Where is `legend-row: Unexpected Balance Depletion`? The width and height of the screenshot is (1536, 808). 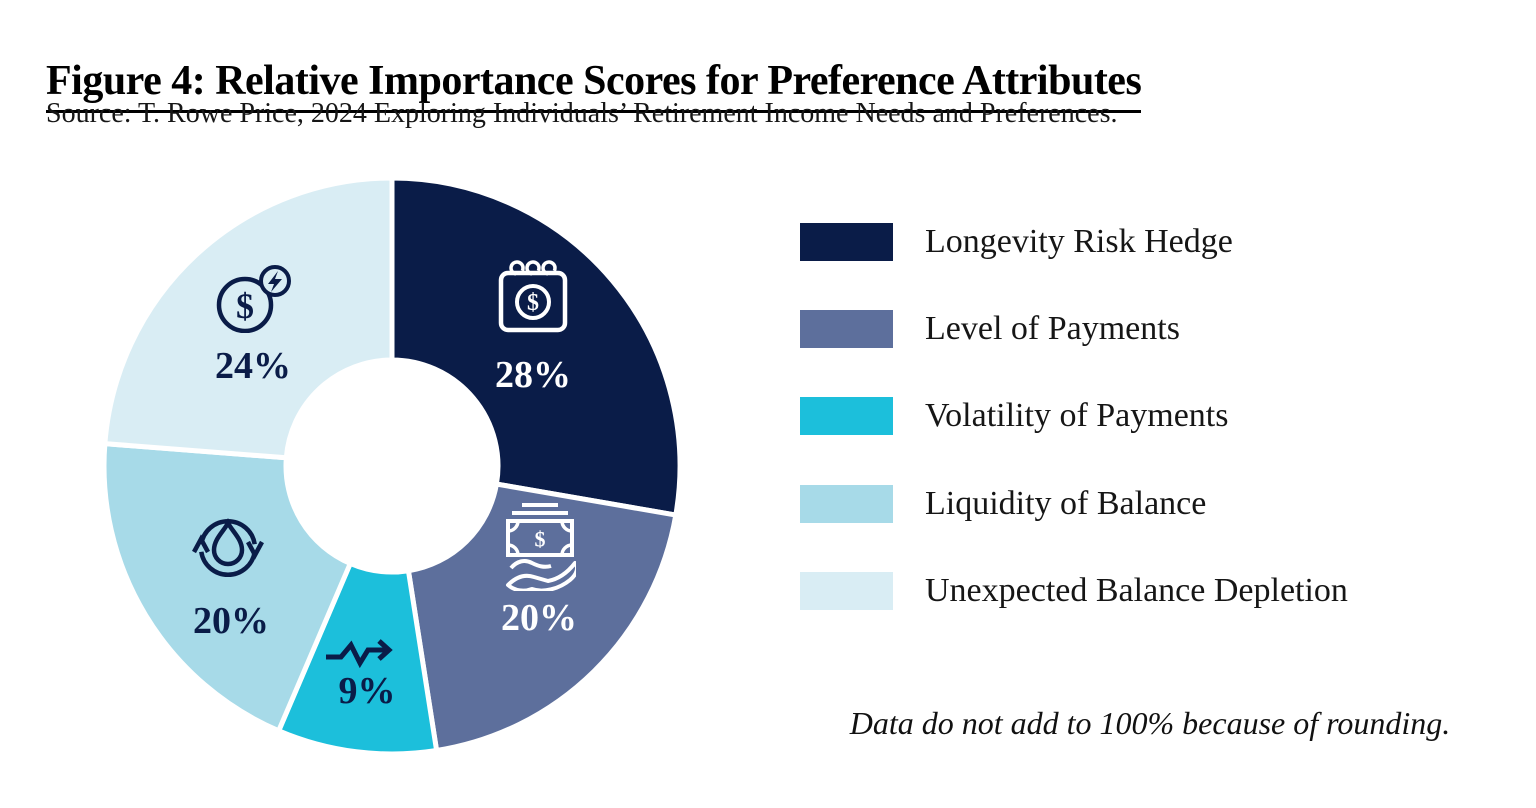 legend-row: Unexpected Balance Depletion is located at coordinates (1074, 591).